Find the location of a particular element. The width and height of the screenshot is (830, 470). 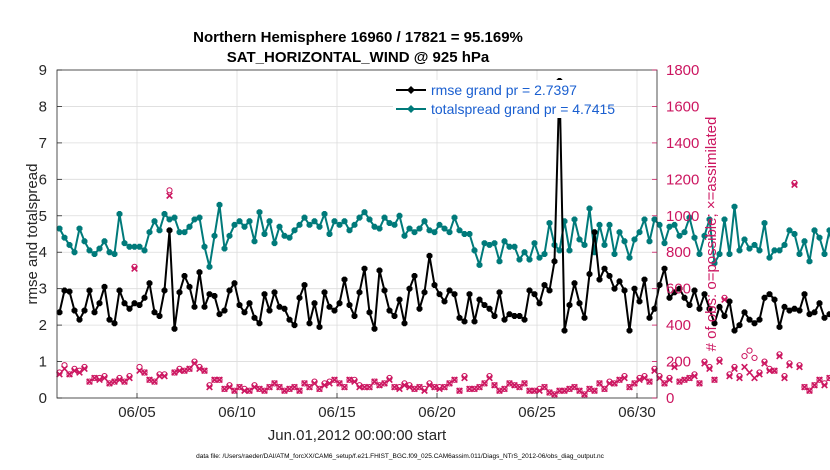

y-right-tick-label: 0 is located at coordinates (670, 398).